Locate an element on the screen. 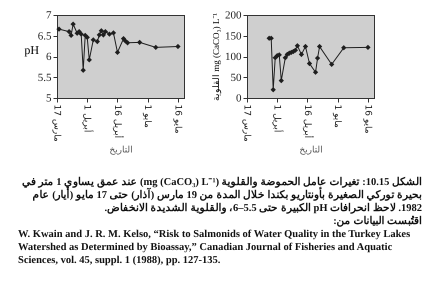  y-axis-title: pH is located at coordinates (32, 50).